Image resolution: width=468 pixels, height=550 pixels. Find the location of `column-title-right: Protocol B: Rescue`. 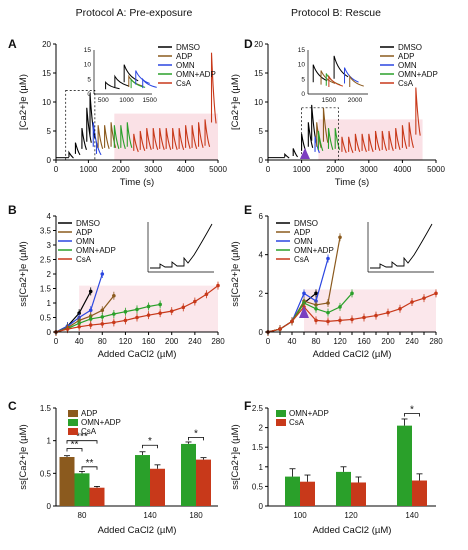

column-title-right: Protocol B: Rescue is located at coordinates (336, 13).